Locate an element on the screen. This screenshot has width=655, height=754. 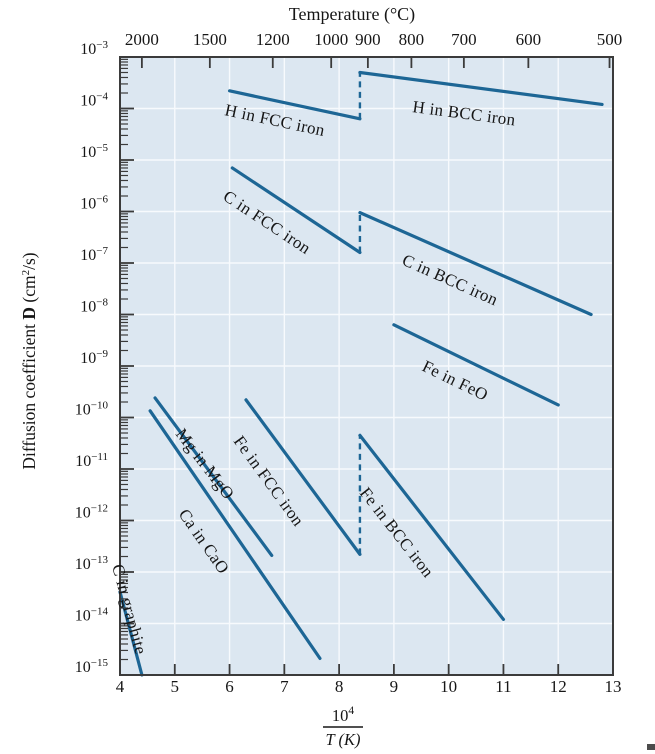
top-axis-tick-label: 900 is located at coordinates (368, 39).